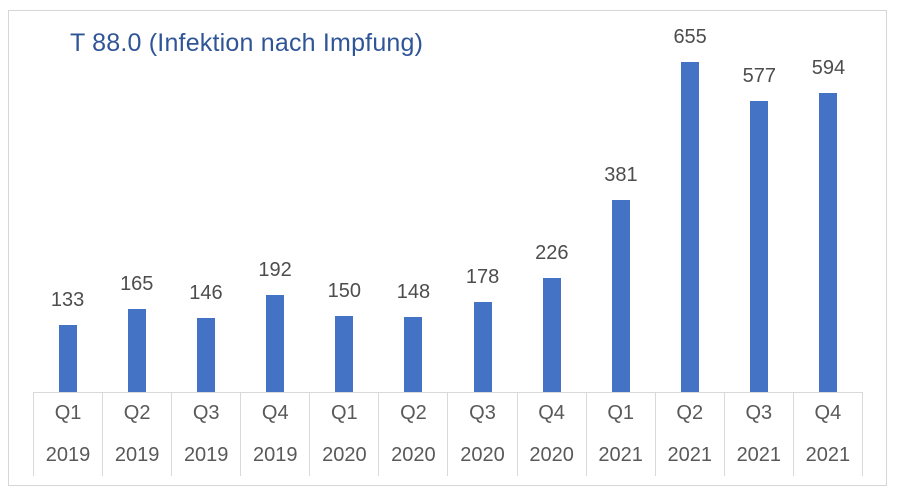 Image resolution: width=897 pixels, height=495 pixels. Describe the element at coordinates (551, 434) in the screenshot. I see `x-axis-cell: Q4 2020` at that location.